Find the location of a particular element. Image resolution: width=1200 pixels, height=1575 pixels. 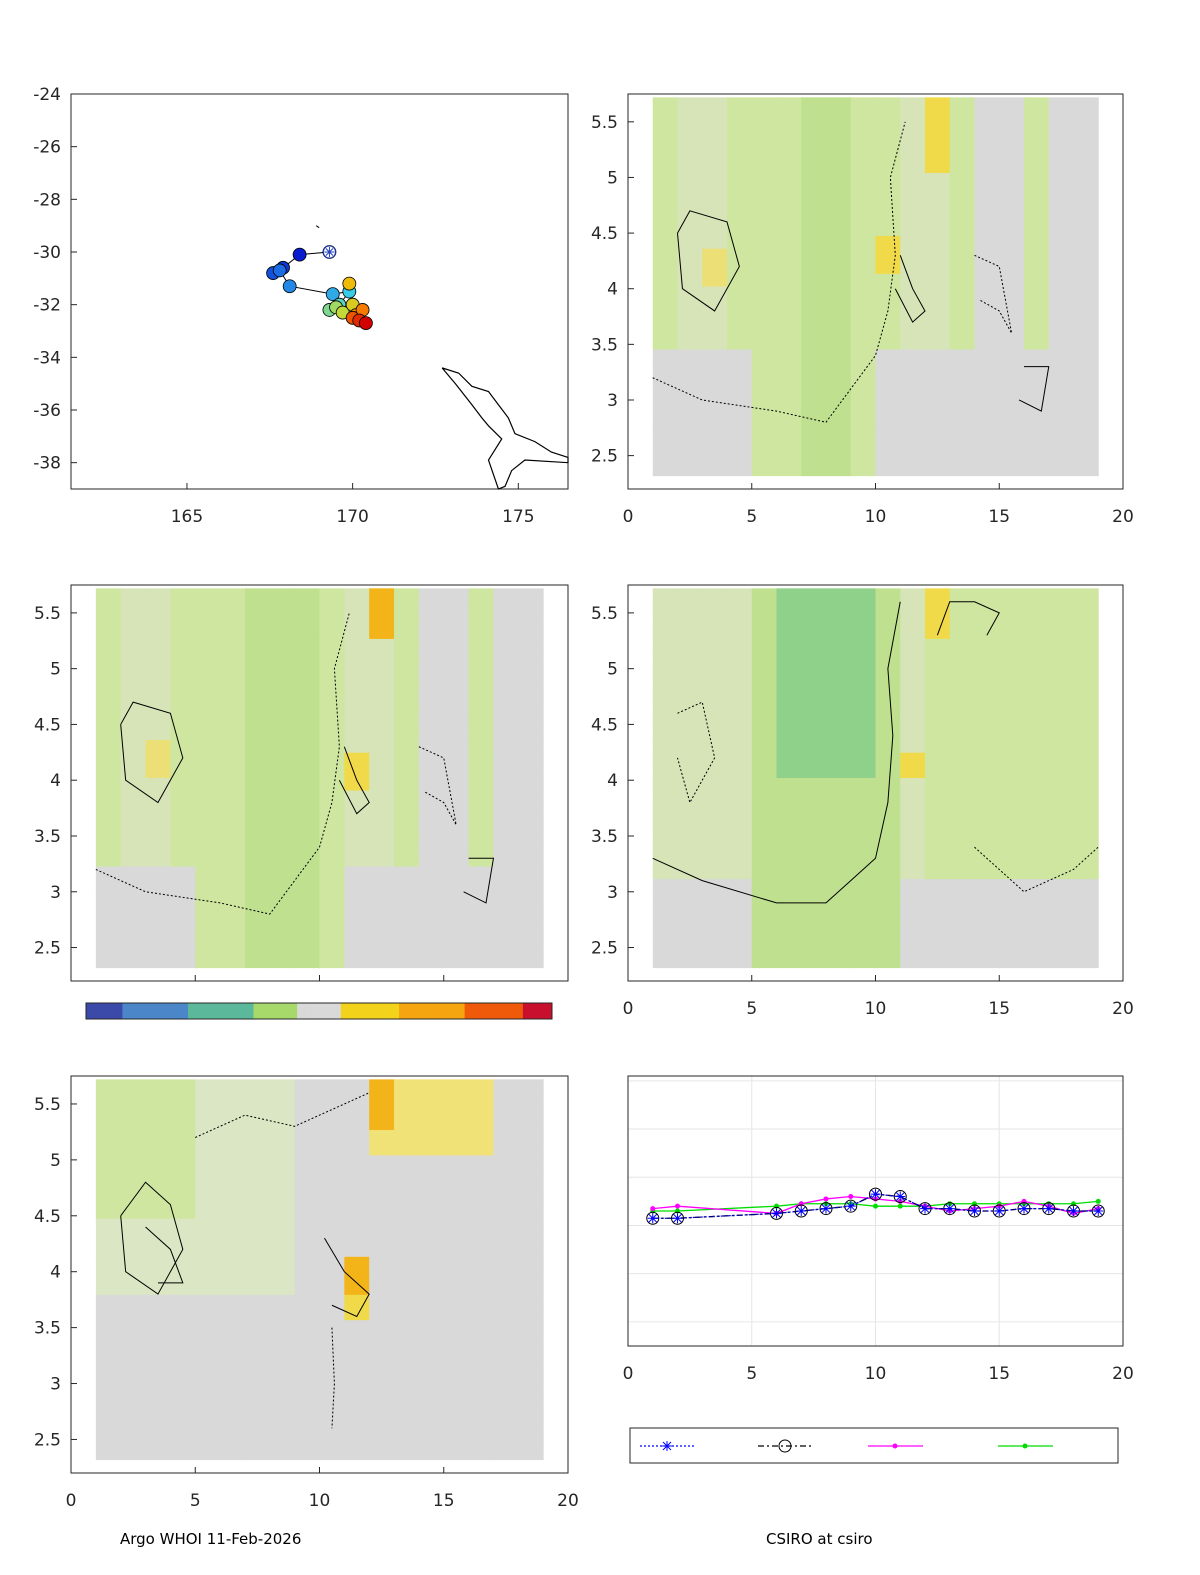

point-adj is located at coordinates (801, 1211).